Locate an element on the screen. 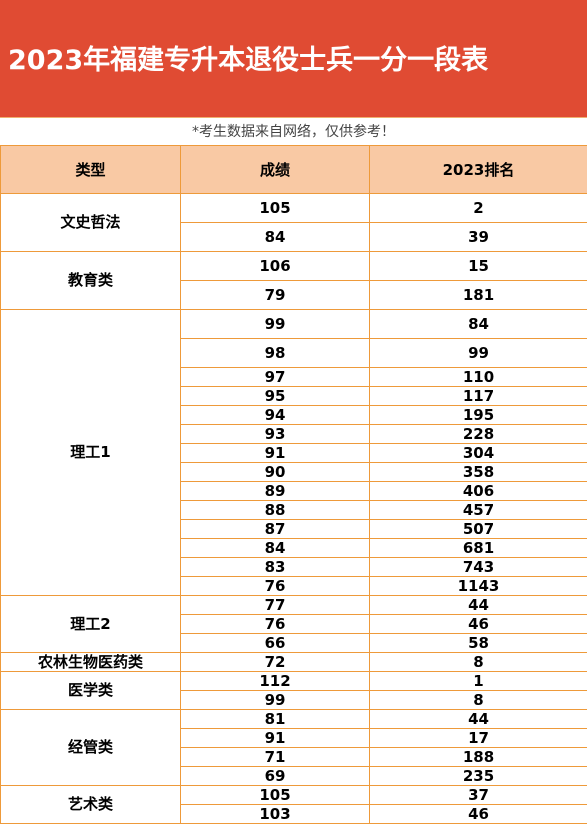  score-cell: 95 is located at coordinates (275, 396).